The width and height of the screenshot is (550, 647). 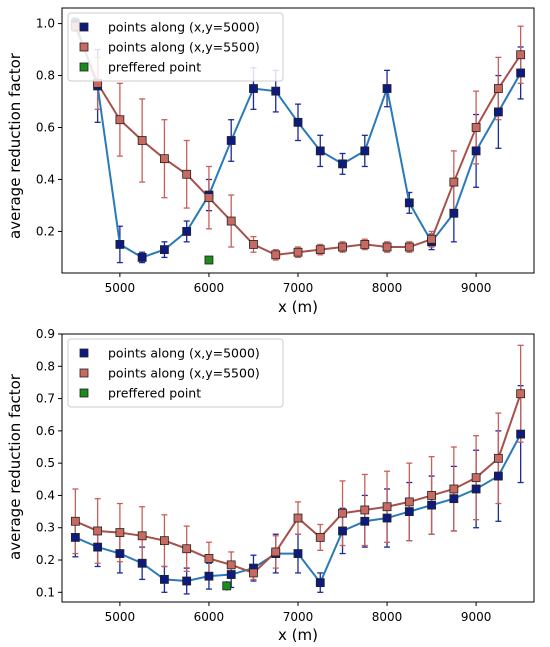 What do you see at coordinates (84, 67) in the screenshot?
I see `top-legend-marker-preferred-point` at bounding box center [84, 67].